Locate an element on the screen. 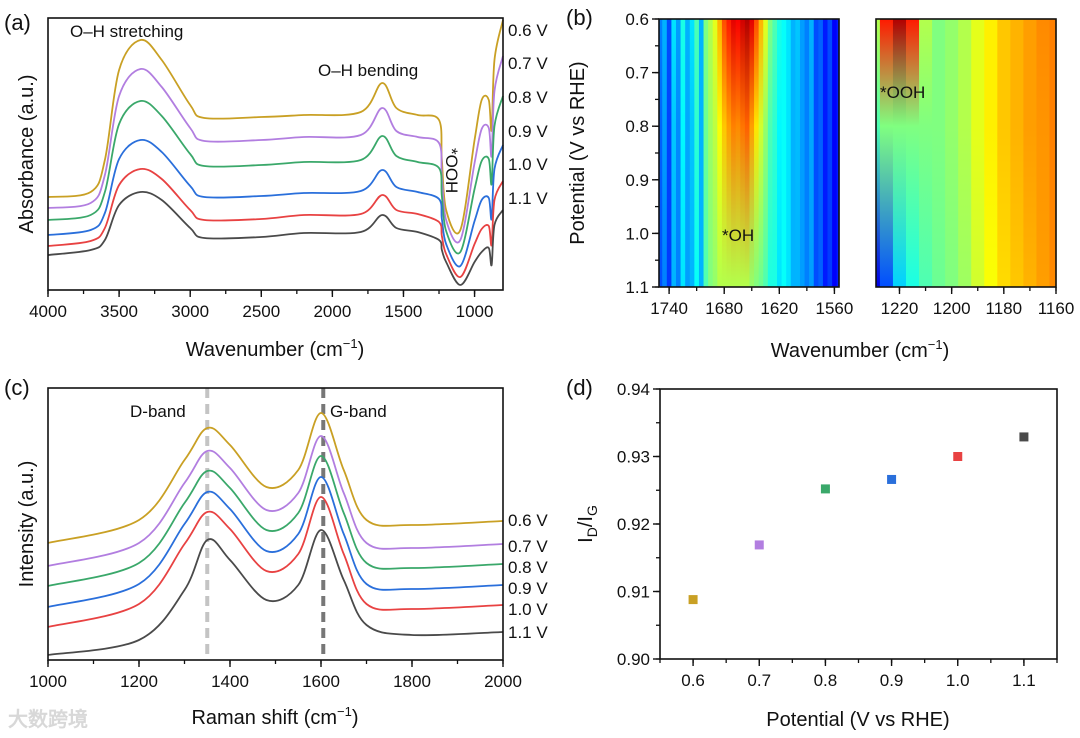  y-tick-label: 0.7 is located at coordinates (637, 73).